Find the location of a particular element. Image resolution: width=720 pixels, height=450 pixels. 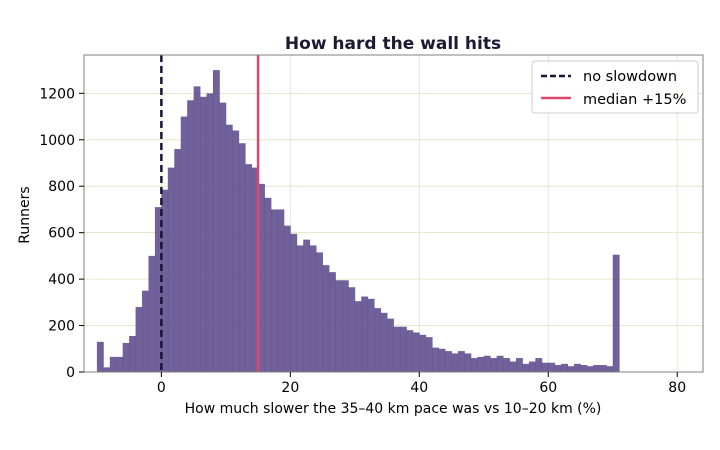

x-tick-label: 20 is located at coordinates (290, 388).